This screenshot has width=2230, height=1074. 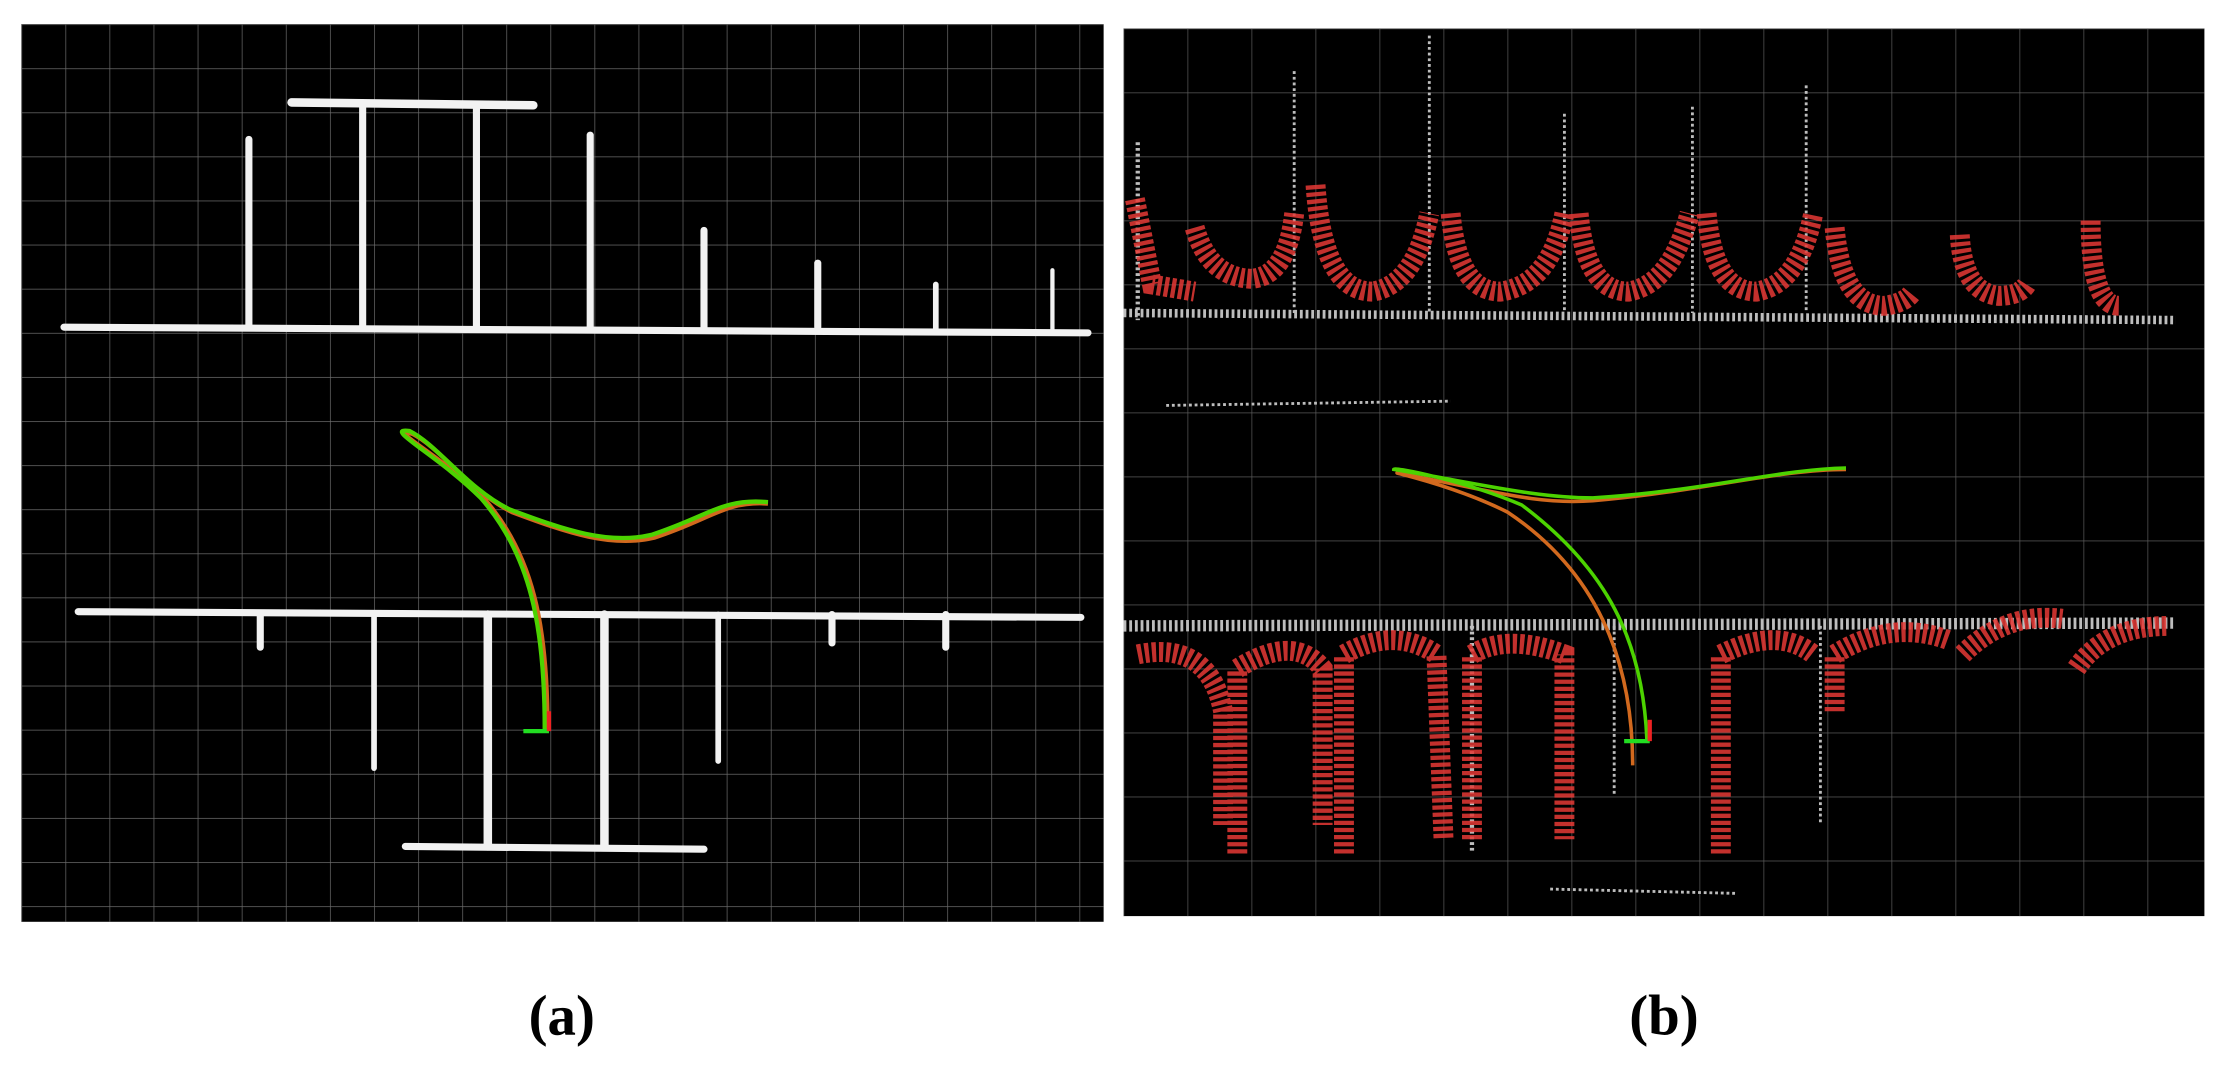 I want to click on panel-label: (a), so click(x=562, y=1015).